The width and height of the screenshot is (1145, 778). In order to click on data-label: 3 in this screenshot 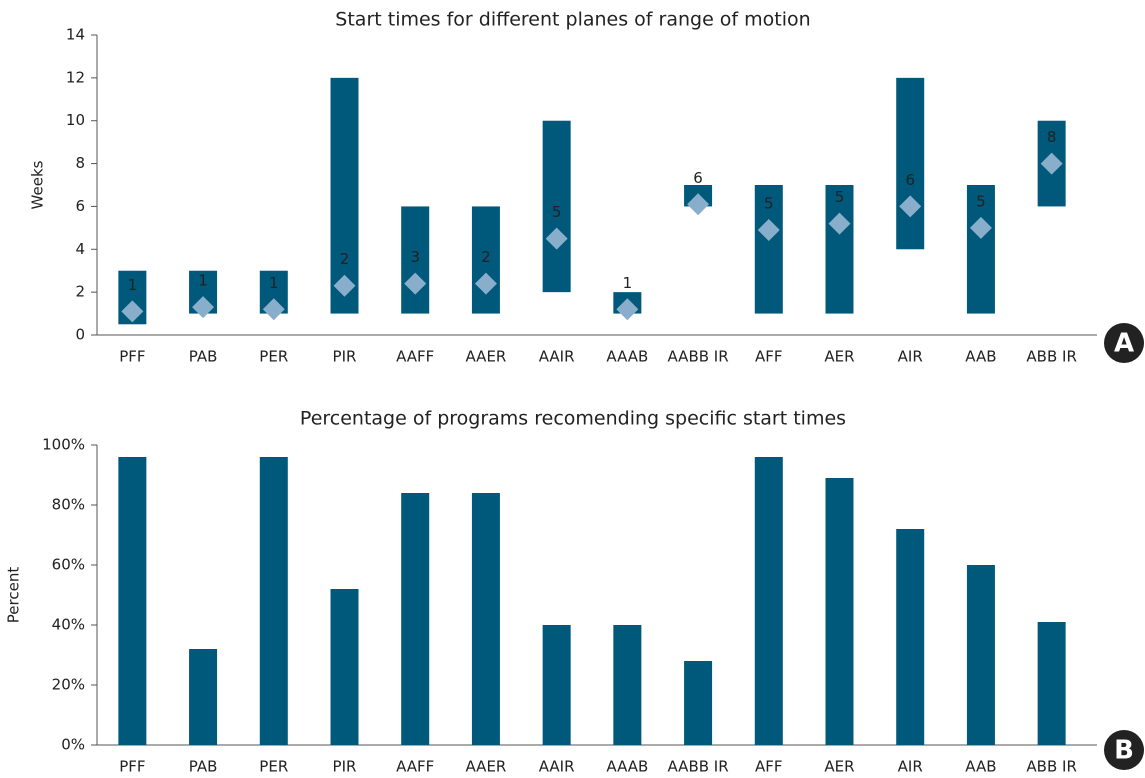, I will do `click(415, 257)`.